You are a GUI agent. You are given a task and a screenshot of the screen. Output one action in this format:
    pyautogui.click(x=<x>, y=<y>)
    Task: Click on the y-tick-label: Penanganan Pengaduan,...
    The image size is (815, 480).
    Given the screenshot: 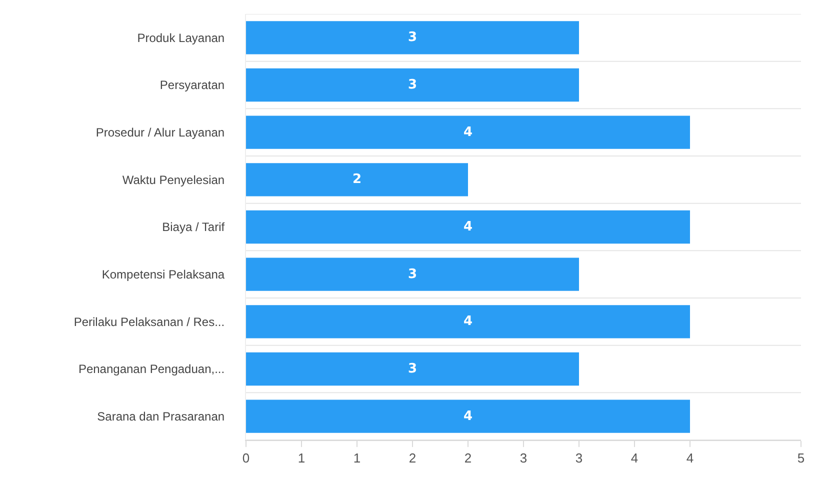 What is the action you would take?
    pyautogui.click(x=151, y=369)
    